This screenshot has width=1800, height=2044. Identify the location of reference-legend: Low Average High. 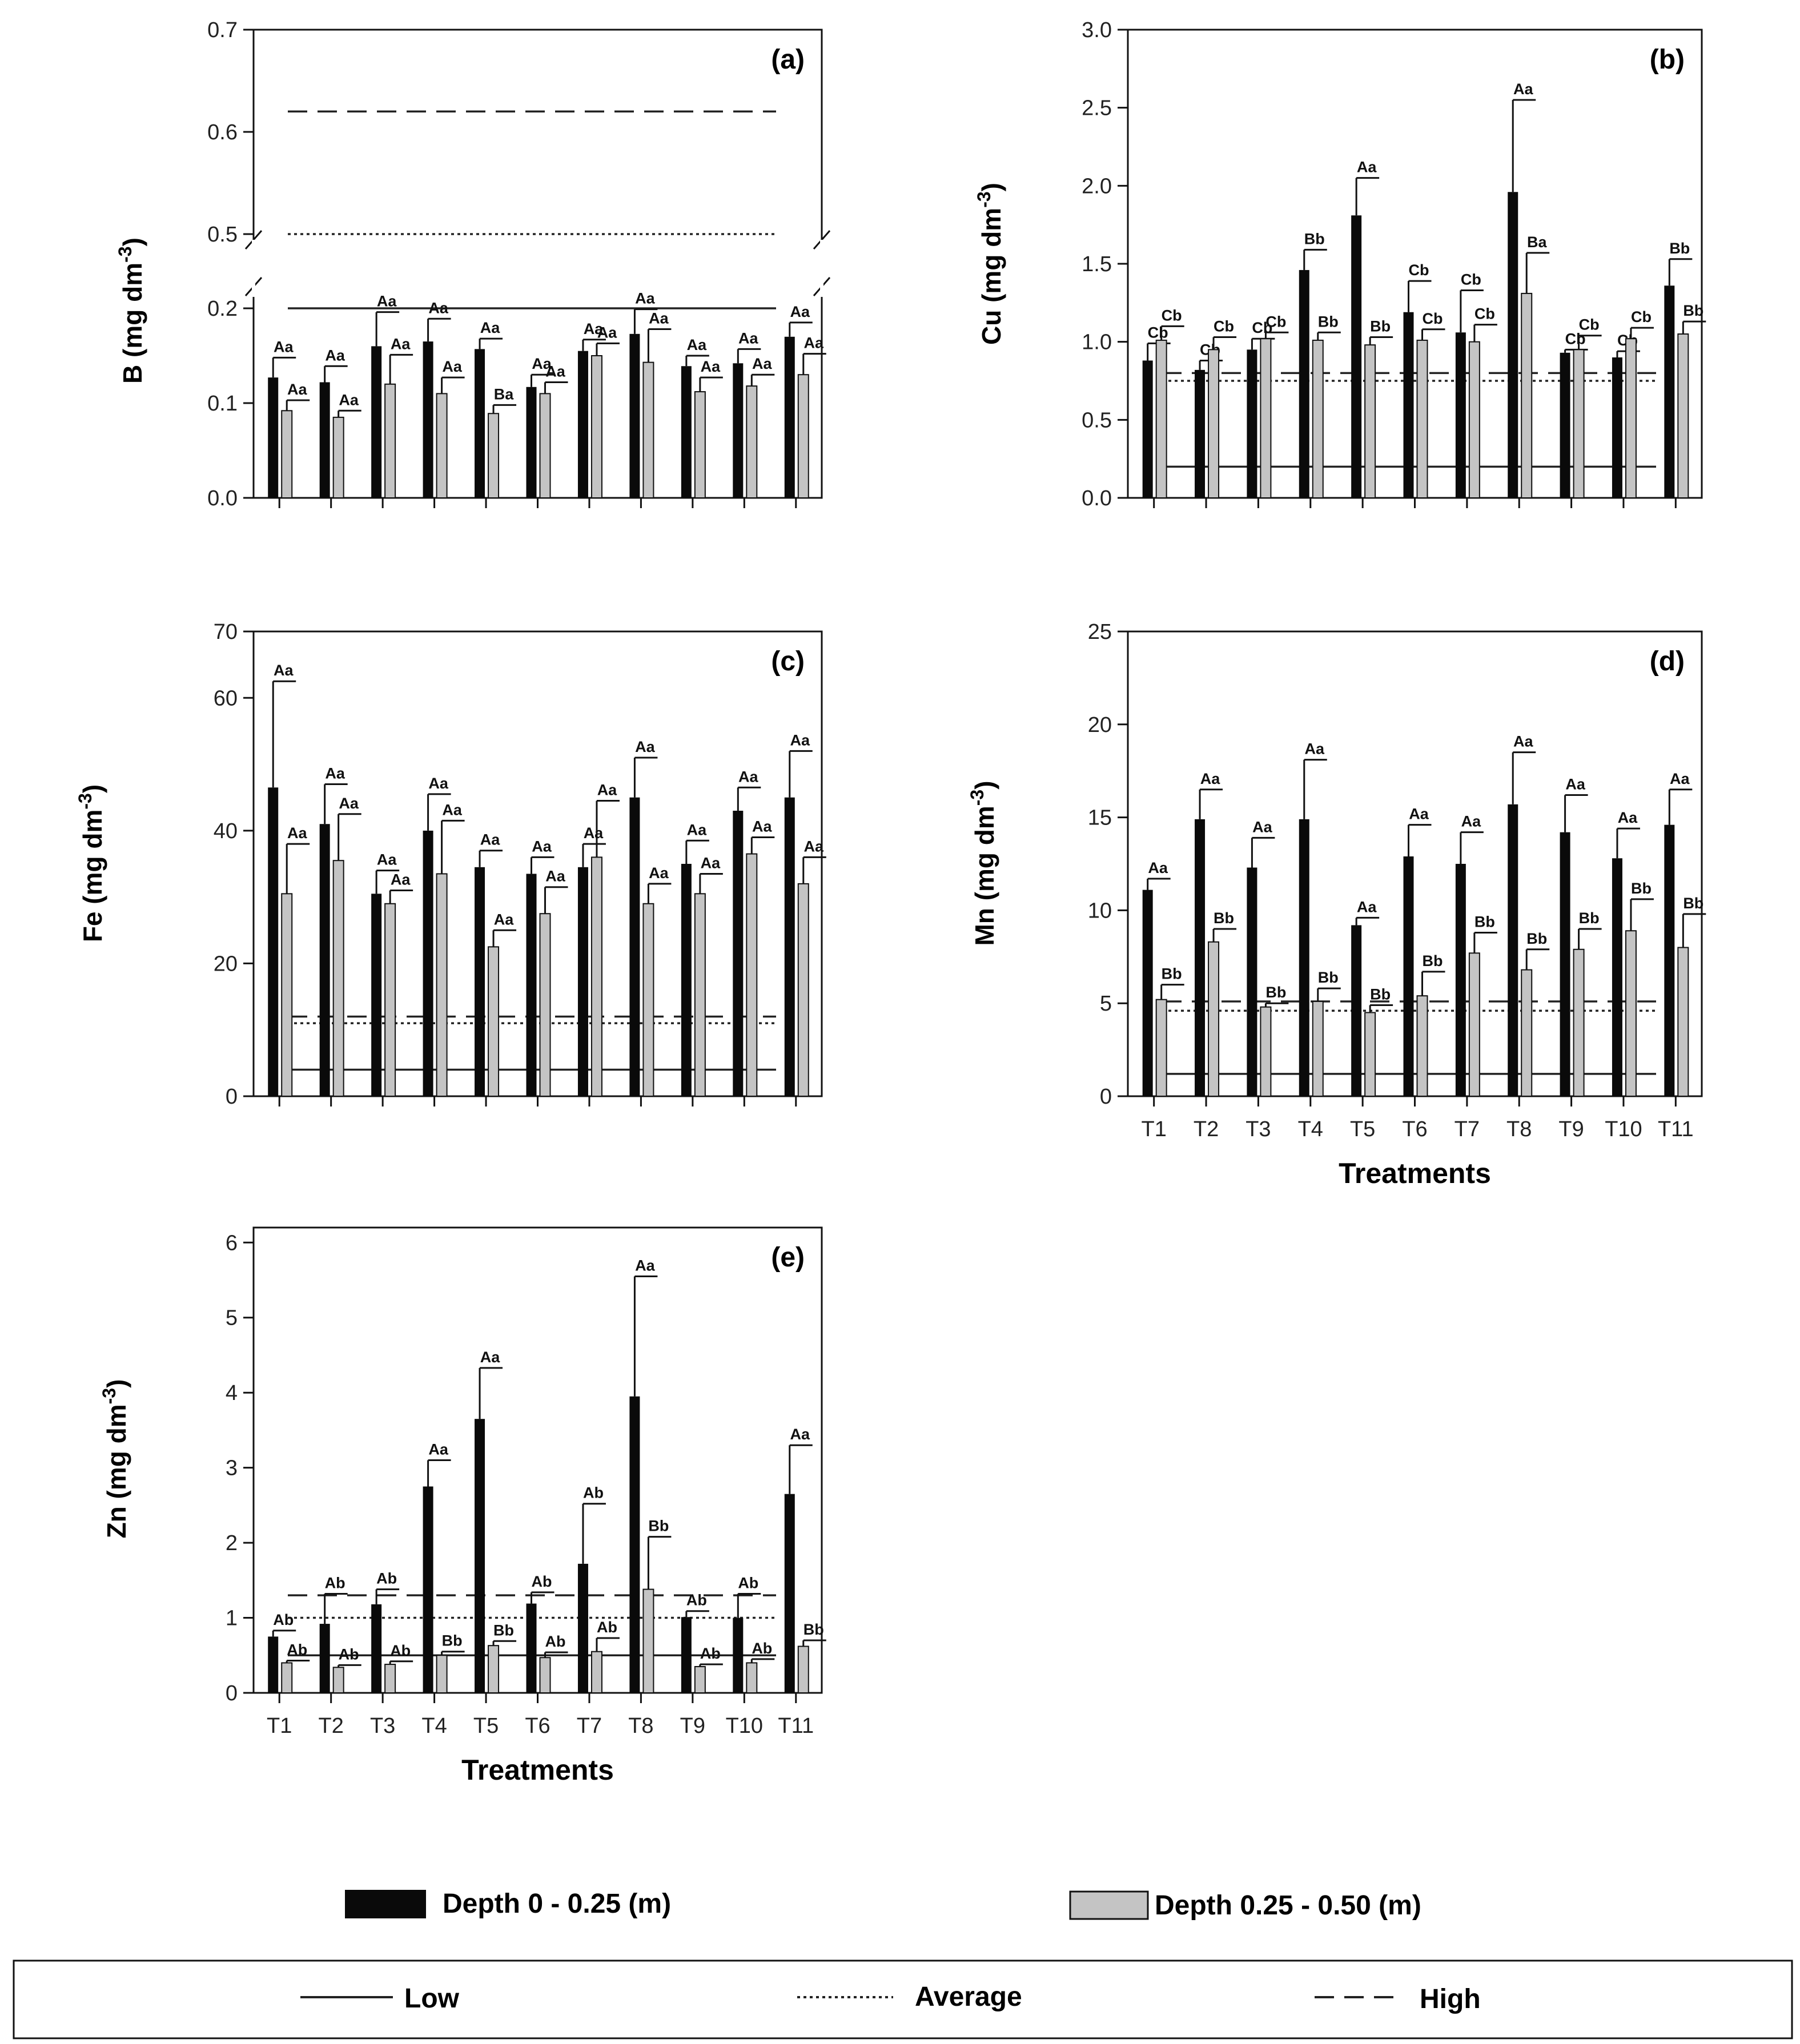
(903, 1999).